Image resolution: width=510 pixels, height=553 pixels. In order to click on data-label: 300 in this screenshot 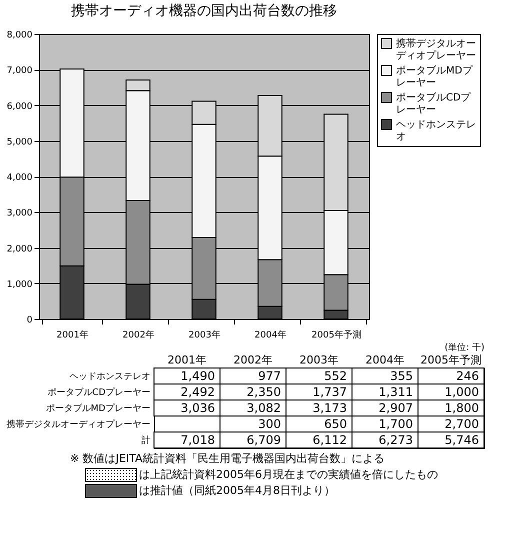, I will do `click(269, 424)`.